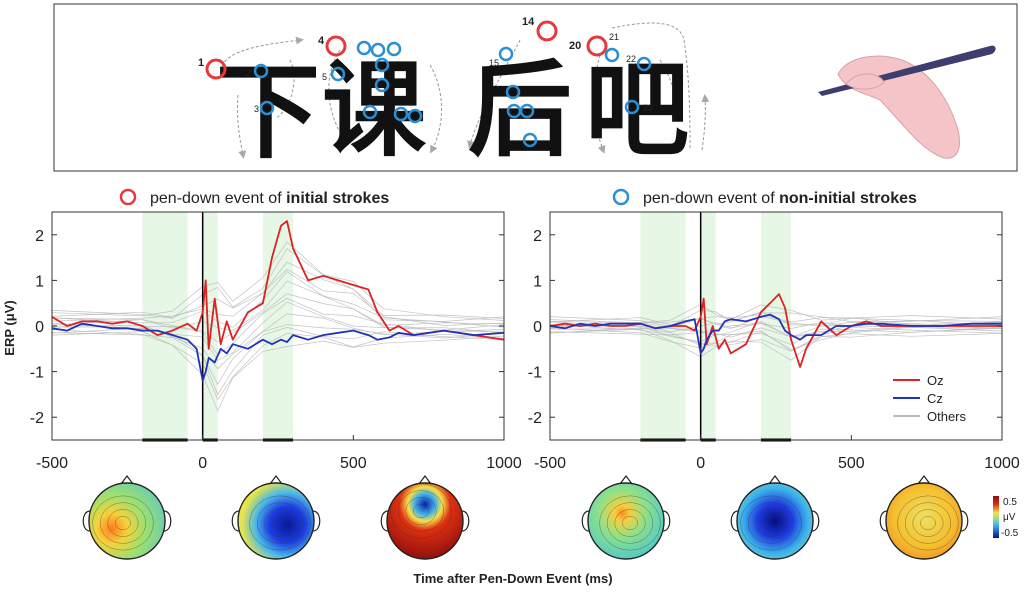 This screenshot has width=1024, height=593. I want to click on initial-stroke-markers, so click(406, 50).